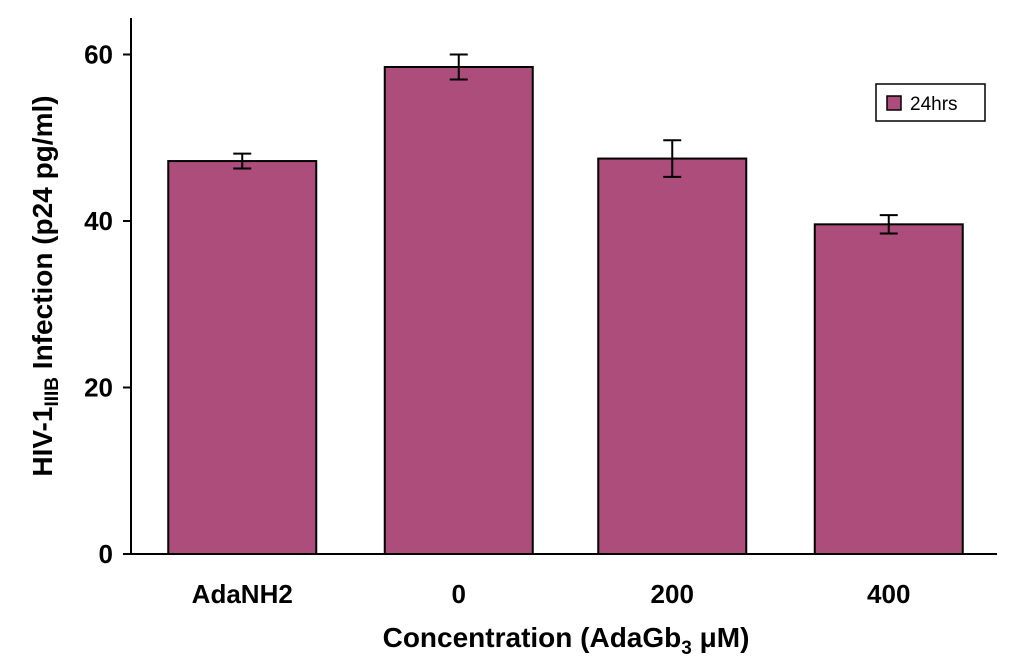 This screenshot has height=662, width=1011. What do you see at coordinates (42, 236) in the screenshot?
I see `y-axis-title-rest: Infection (p24 pg/ml)` at bounding box center [42, 236].